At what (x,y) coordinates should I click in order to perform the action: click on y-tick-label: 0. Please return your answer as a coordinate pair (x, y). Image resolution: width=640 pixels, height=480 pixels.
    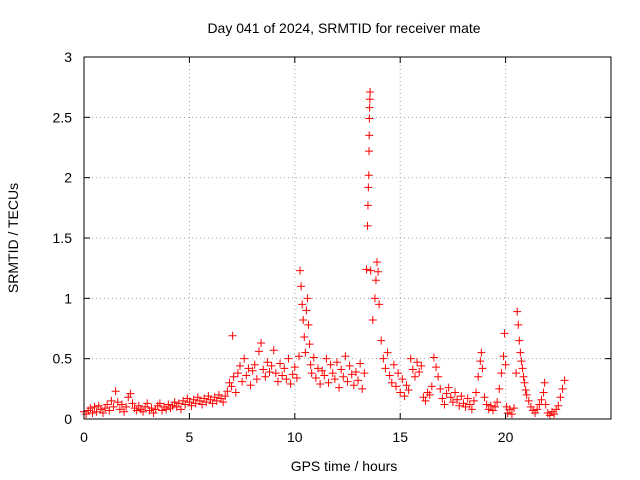
    Looking at the image, I should click on (68, 419).